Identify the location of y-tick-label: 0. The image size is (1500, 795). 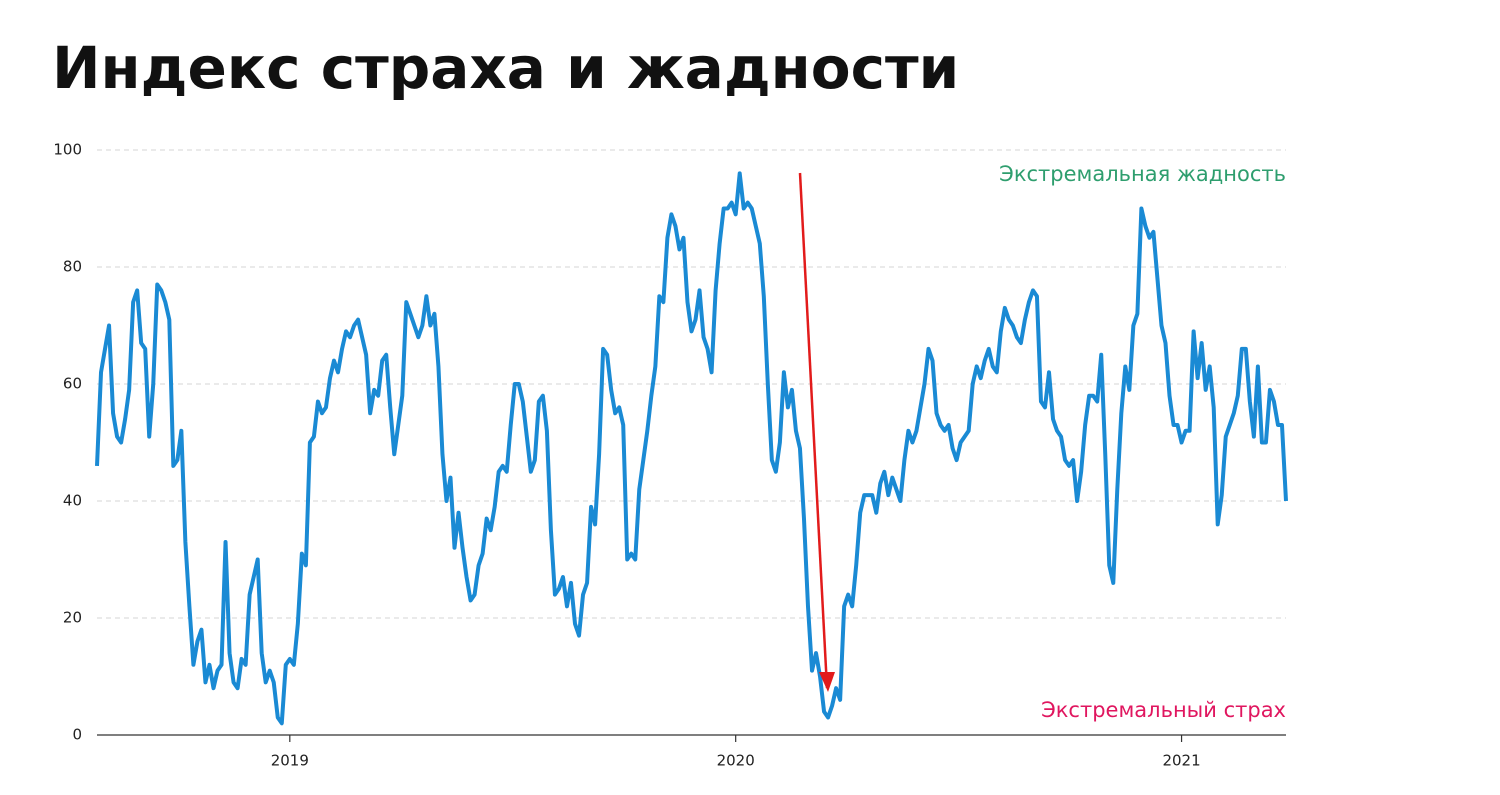
(77, 735).